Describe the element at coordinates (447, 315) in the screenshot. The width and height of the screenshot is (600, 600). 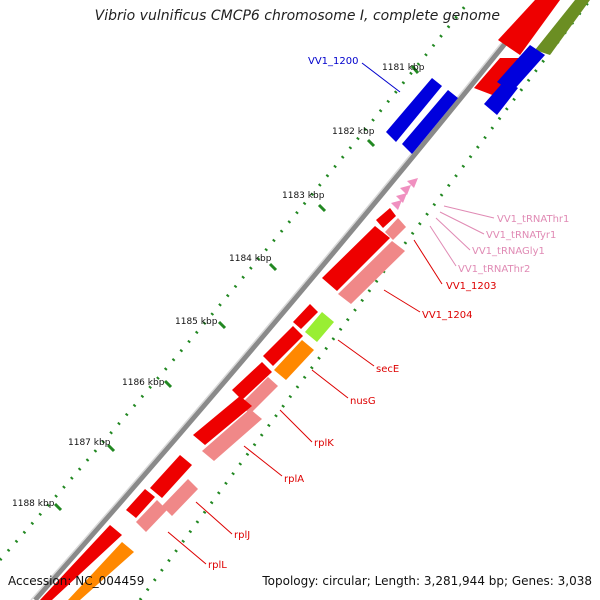
I see `gene-label-vv1-1204: VV1_1204` at that location.